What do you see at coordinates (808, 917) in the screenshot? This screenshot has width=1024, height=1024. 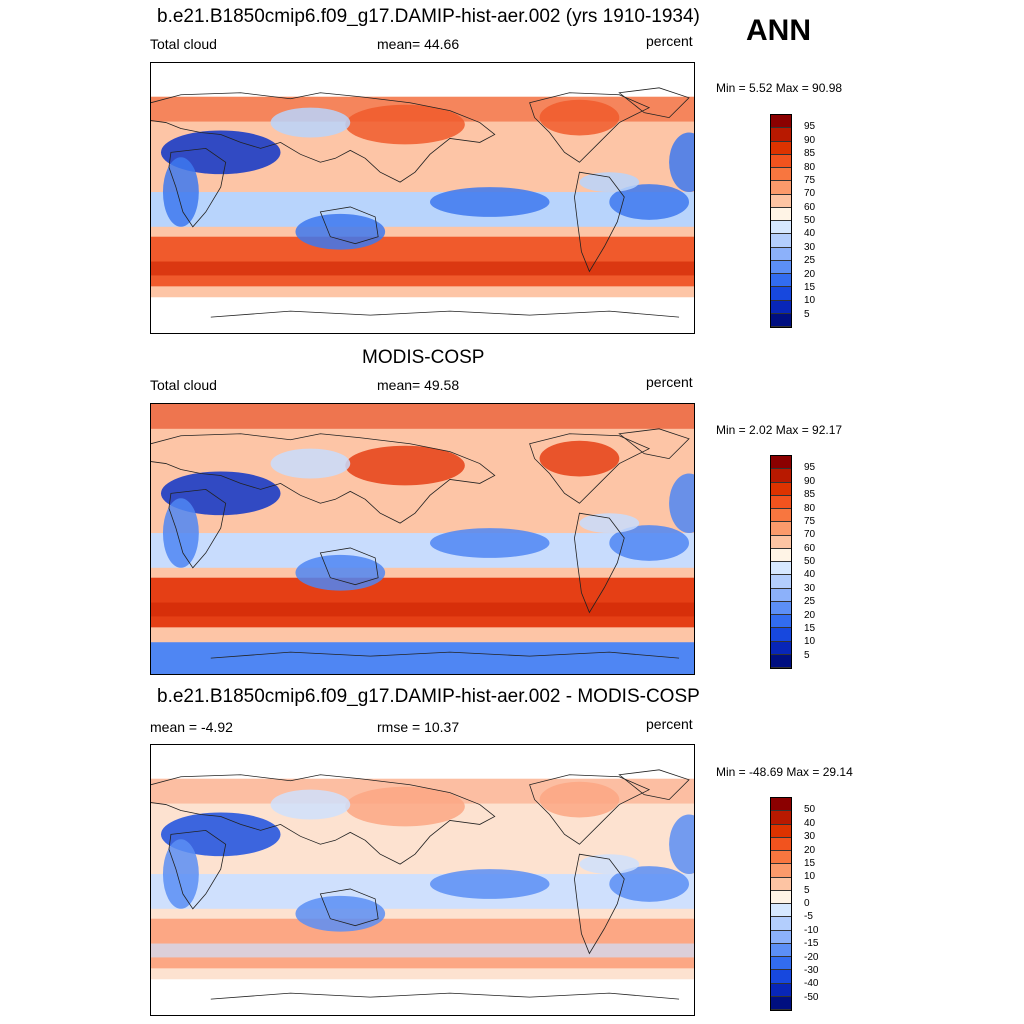 I see `colorbar-tick-label: -5` at bounding box center [808, 917].